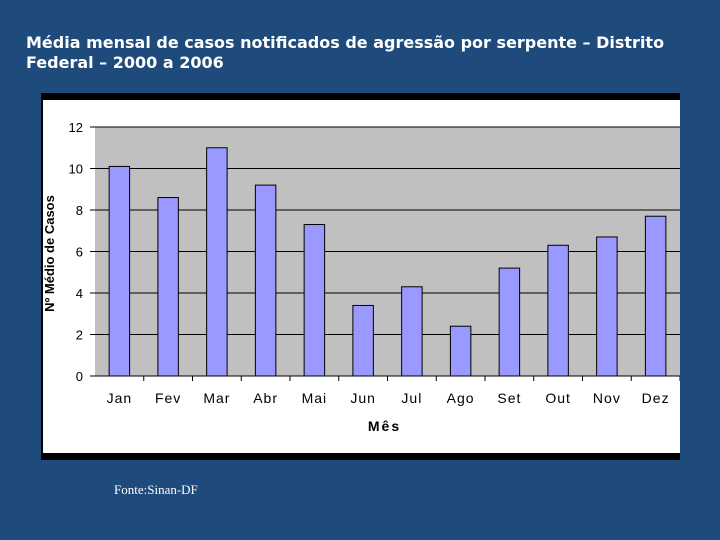  I want to click on y-tick-label: 2, so click(79, 335).